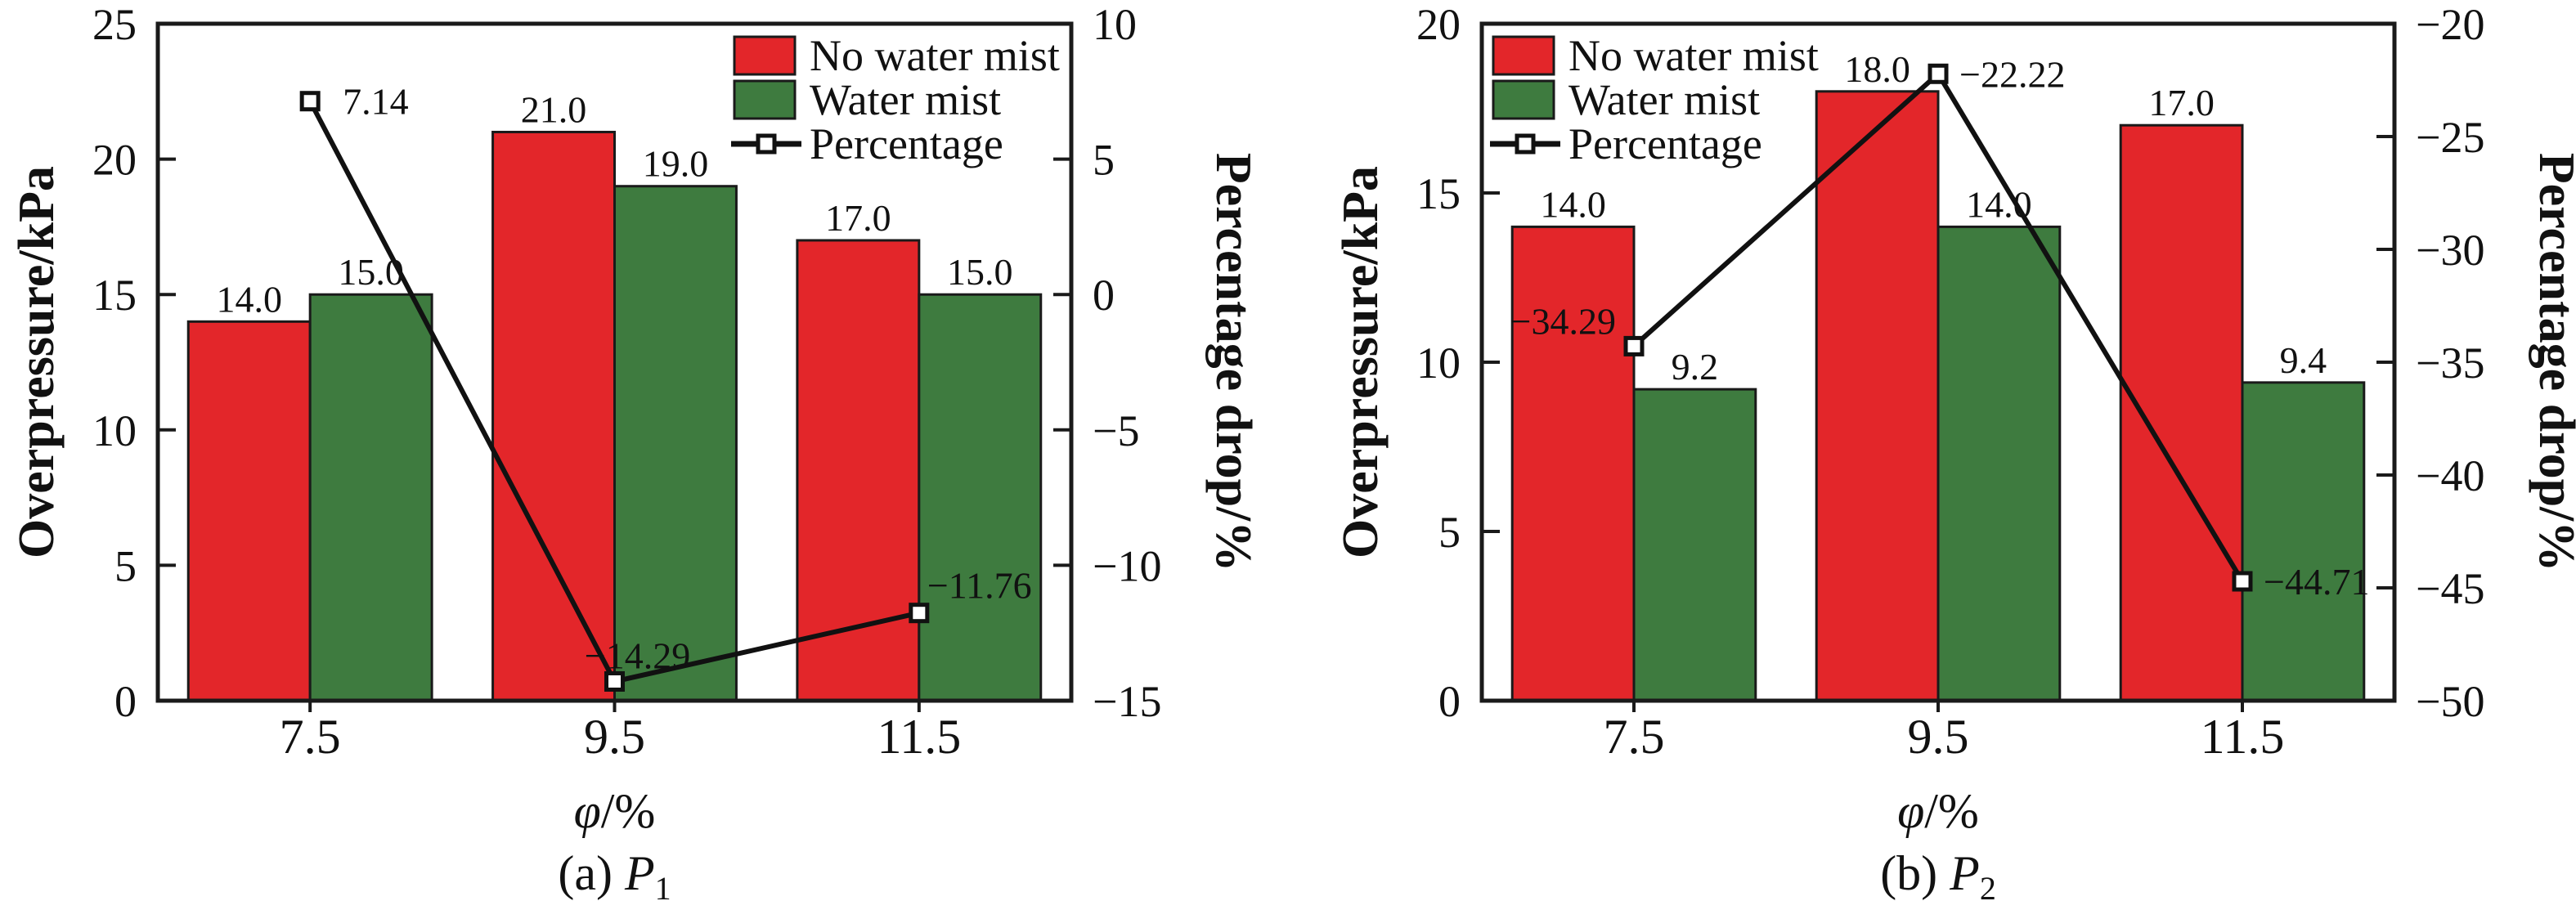 The image size is (2576, 901). I want to click on right-tick-label: −35, so click(2450, 363).